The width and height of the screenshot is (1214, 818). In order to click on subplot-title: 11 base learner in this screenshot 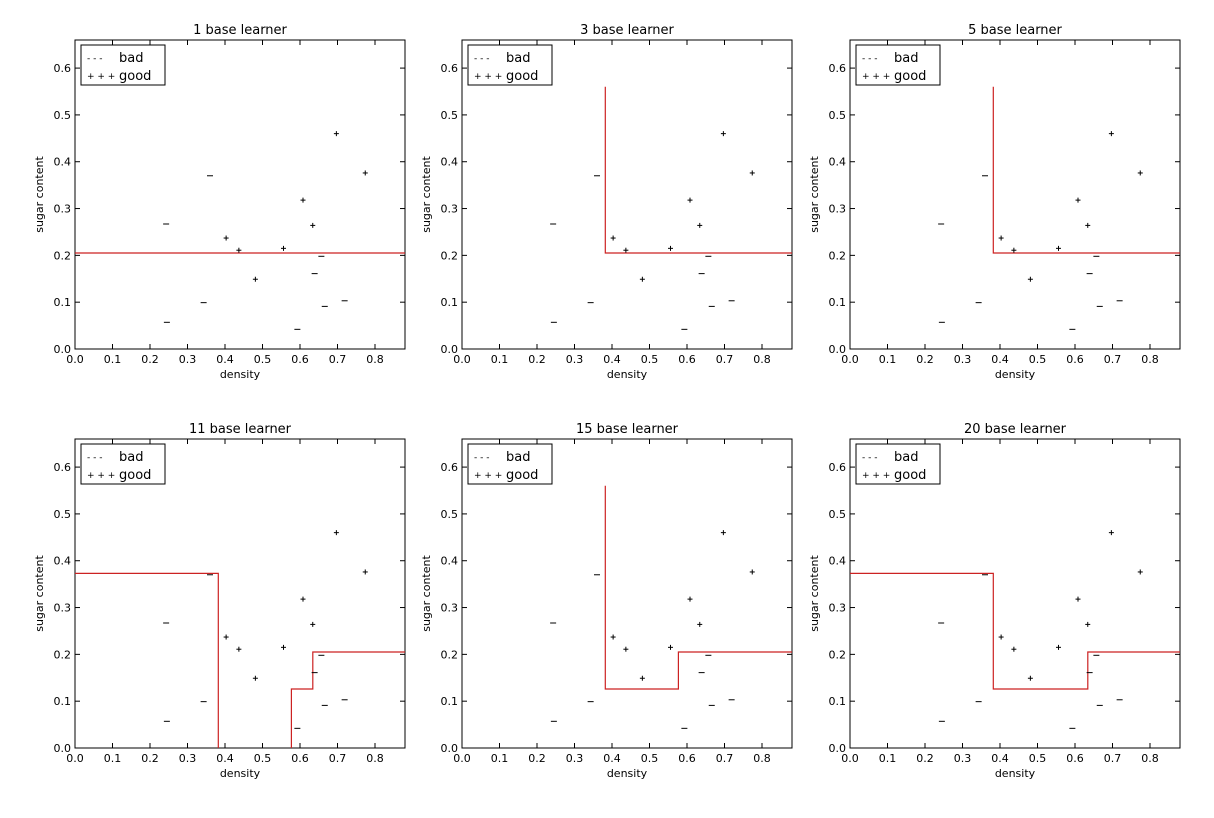, I will do `click(240, 429)`.